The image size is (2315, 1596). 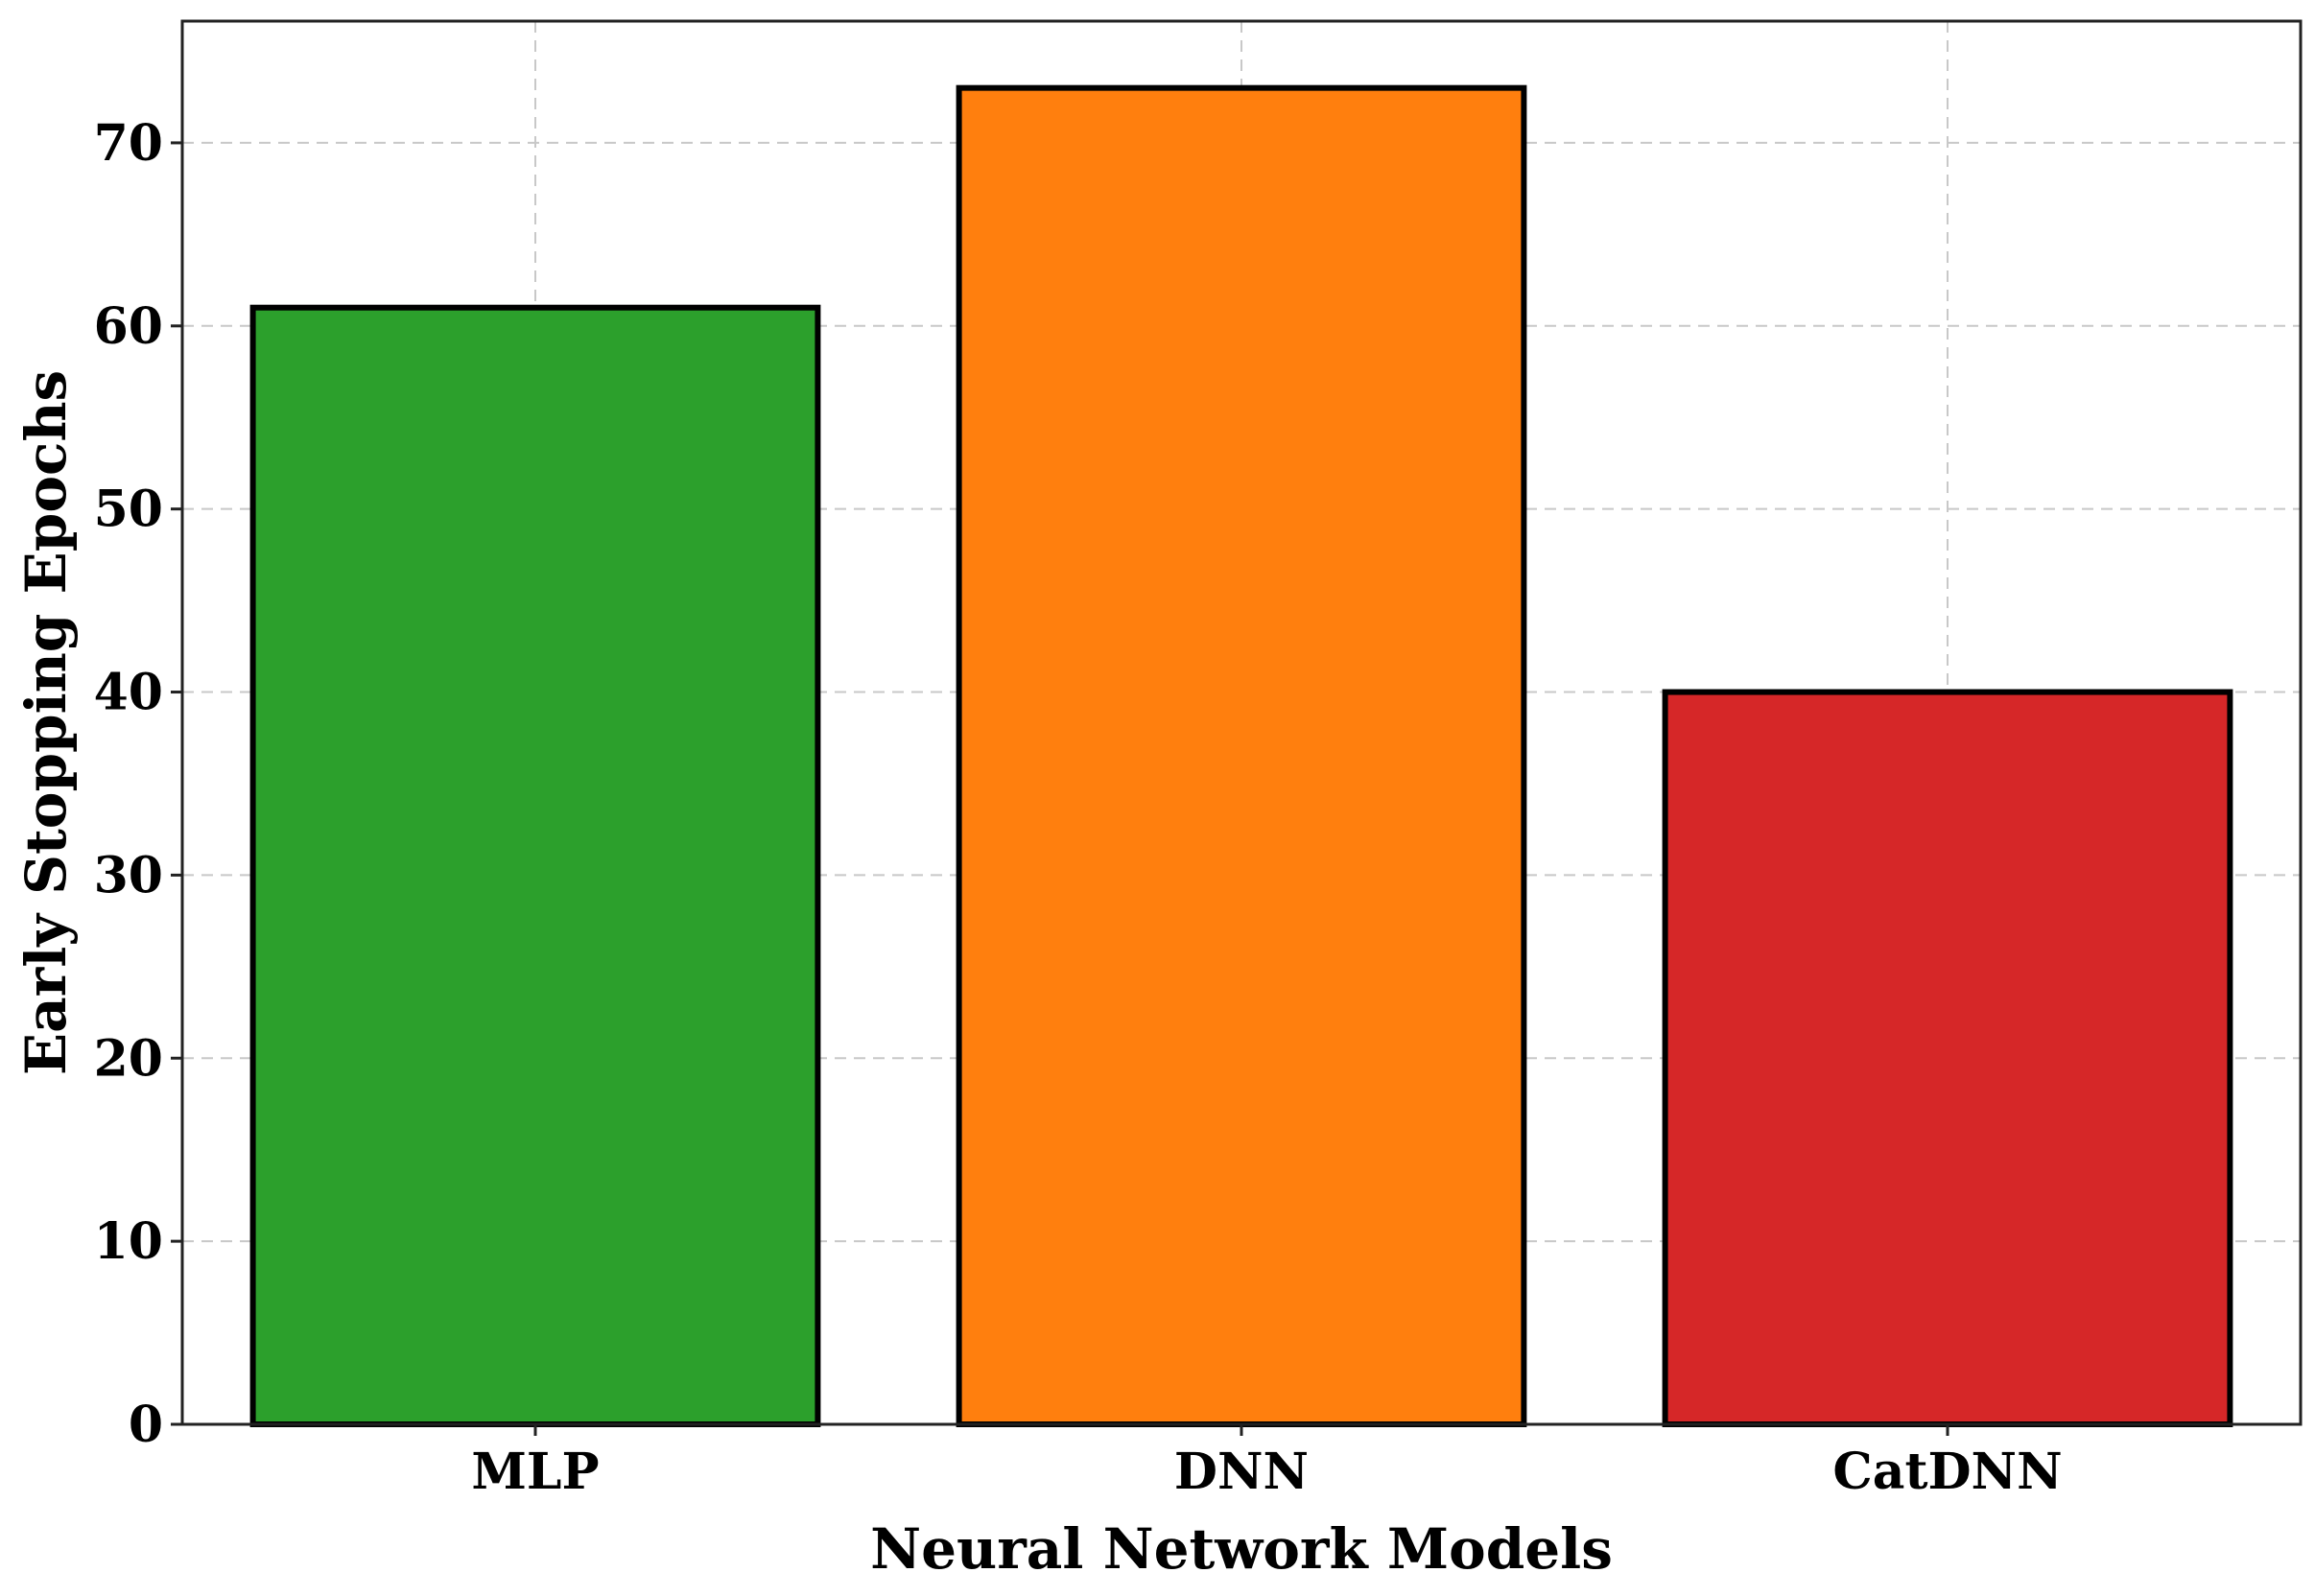 I want to click on x-tick-label: CatDNN, so click(x=1947, y=1472).